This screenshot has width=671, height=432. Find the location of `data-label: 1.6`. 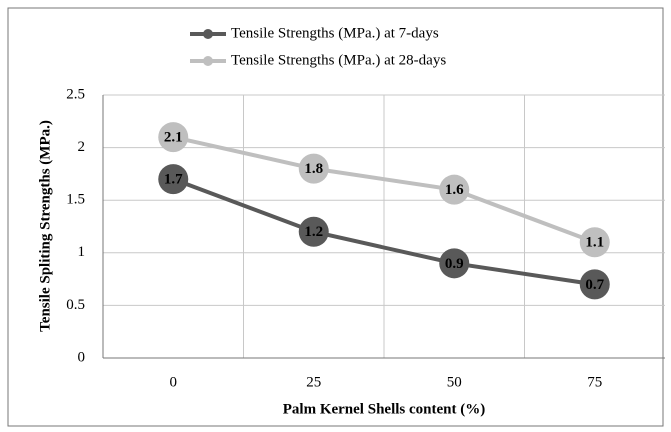

data-label: 1.6 is located at coordinates (454, 190).